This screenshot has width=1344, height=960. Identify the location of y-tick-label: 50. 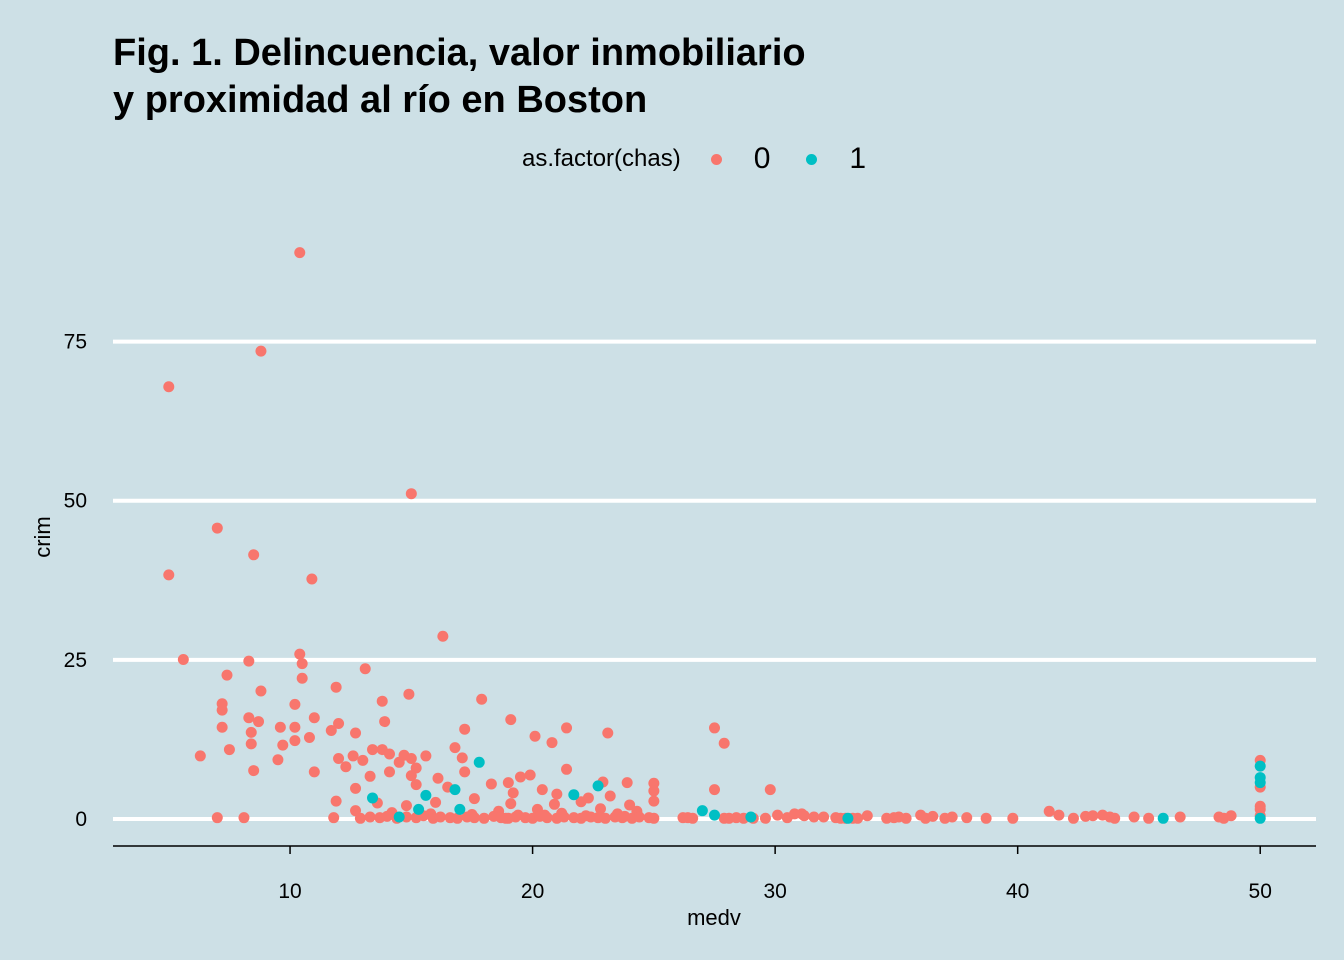
(75, 501).